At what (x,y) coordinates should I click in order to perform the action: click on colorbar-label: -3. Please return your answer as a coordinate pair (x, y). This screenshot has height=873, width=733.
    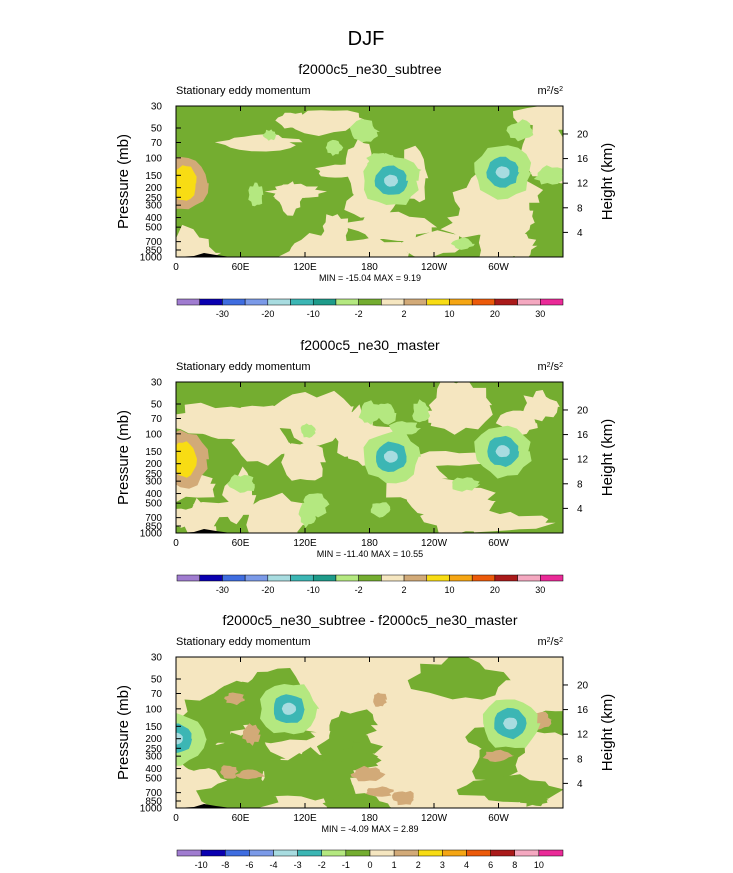
    Looking at the image, I should click on (298, 865).